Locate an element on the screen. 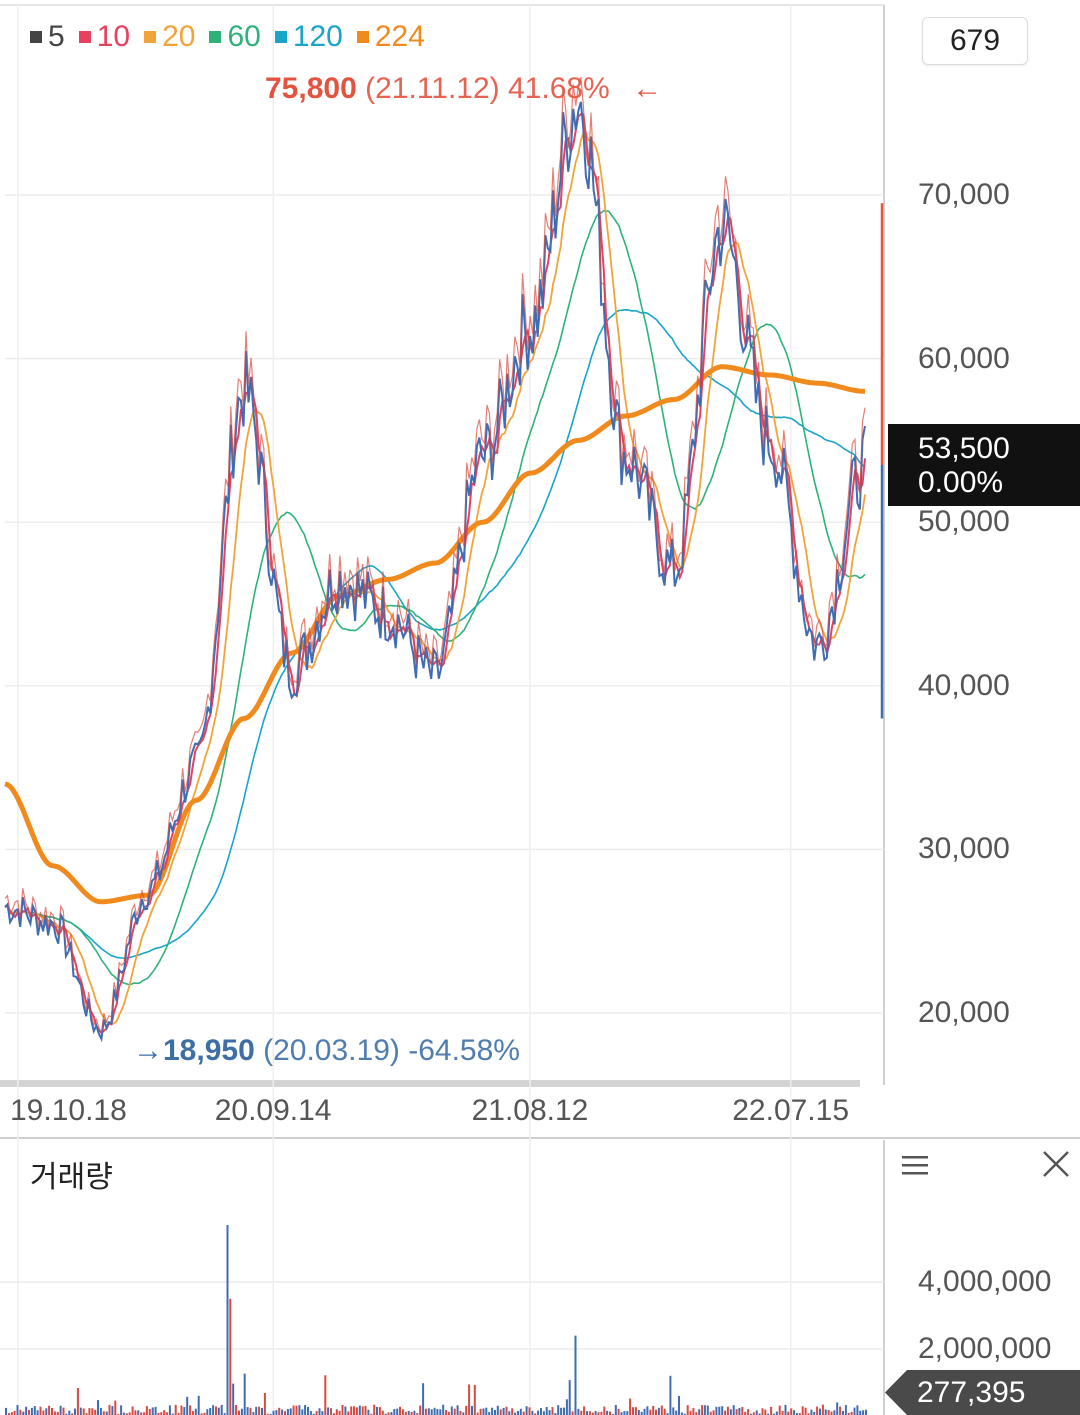 This screenshot has width=1080, height=1415. x-tick-label: 19.10.18 is located at coordinates (68, 1110).